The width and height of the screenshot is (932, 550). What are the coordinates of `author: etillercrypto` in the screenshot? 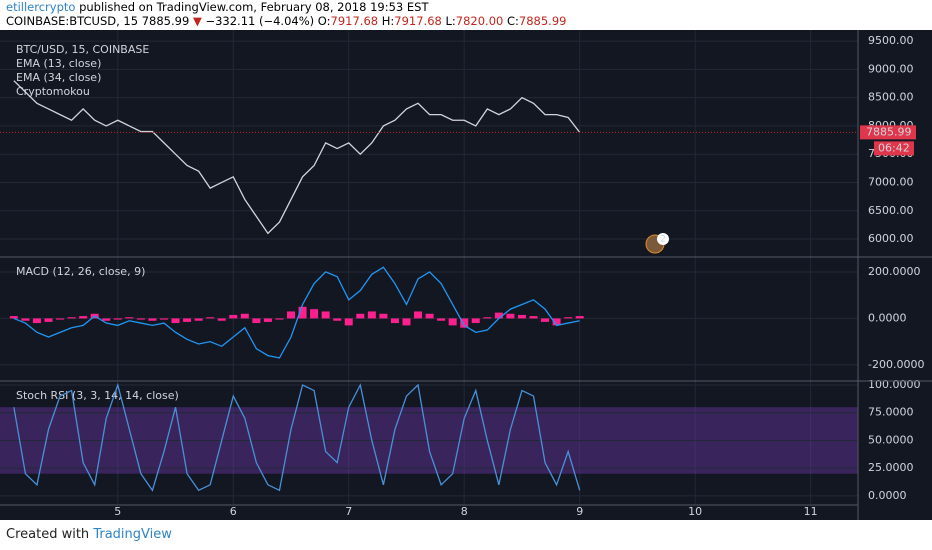 It's located at (41, 7).